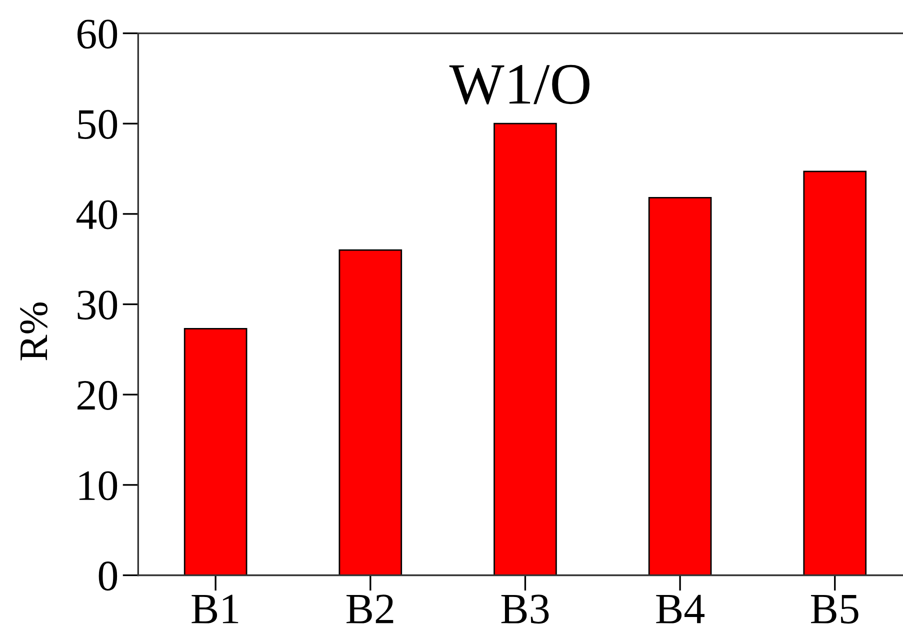 The width and height of the screenshot is (903, 628). Describe the element at coordinates (97, 215) in the screenshot. I see `y-tick-label: 40` at that location.